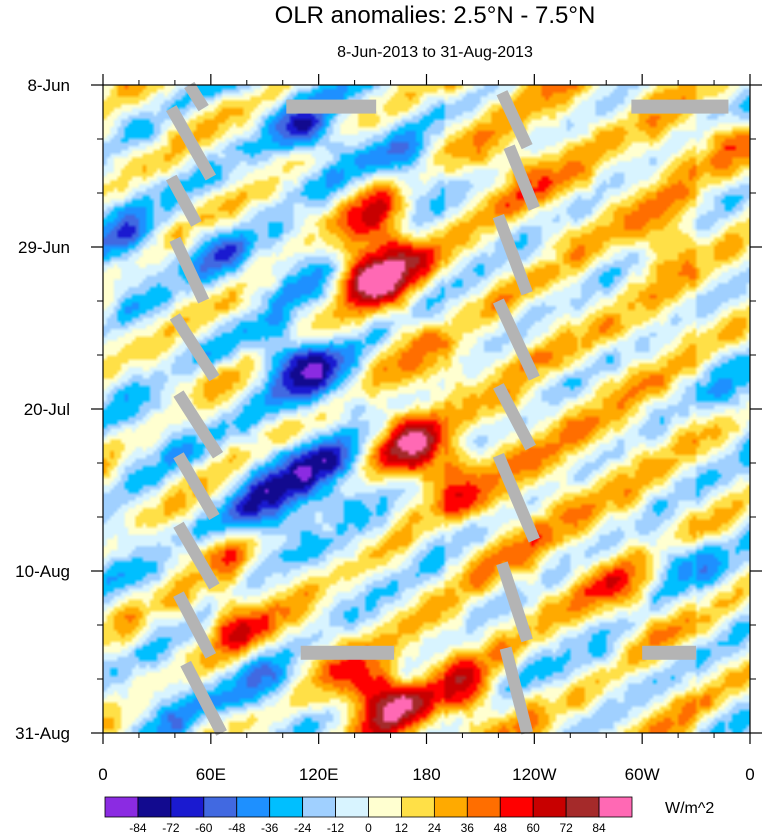  What do you see at coordinates (402, 827) in the screenshot?
I see `colorbar-level-label: 12` at bounding box center [402, 827].